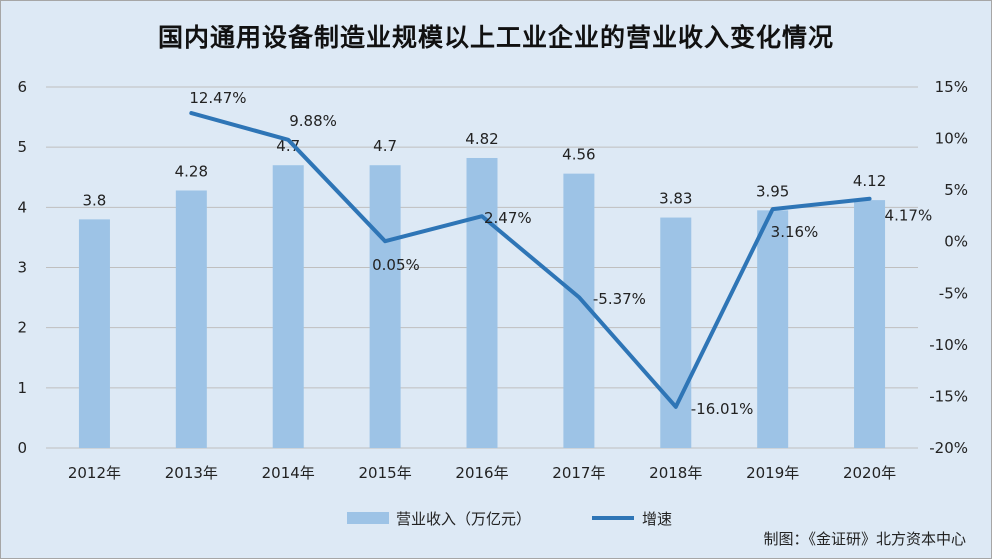  Describe the element at coordinates (22, 207) in the screenshot. I see `y-left-tick-label: 4` at that location.